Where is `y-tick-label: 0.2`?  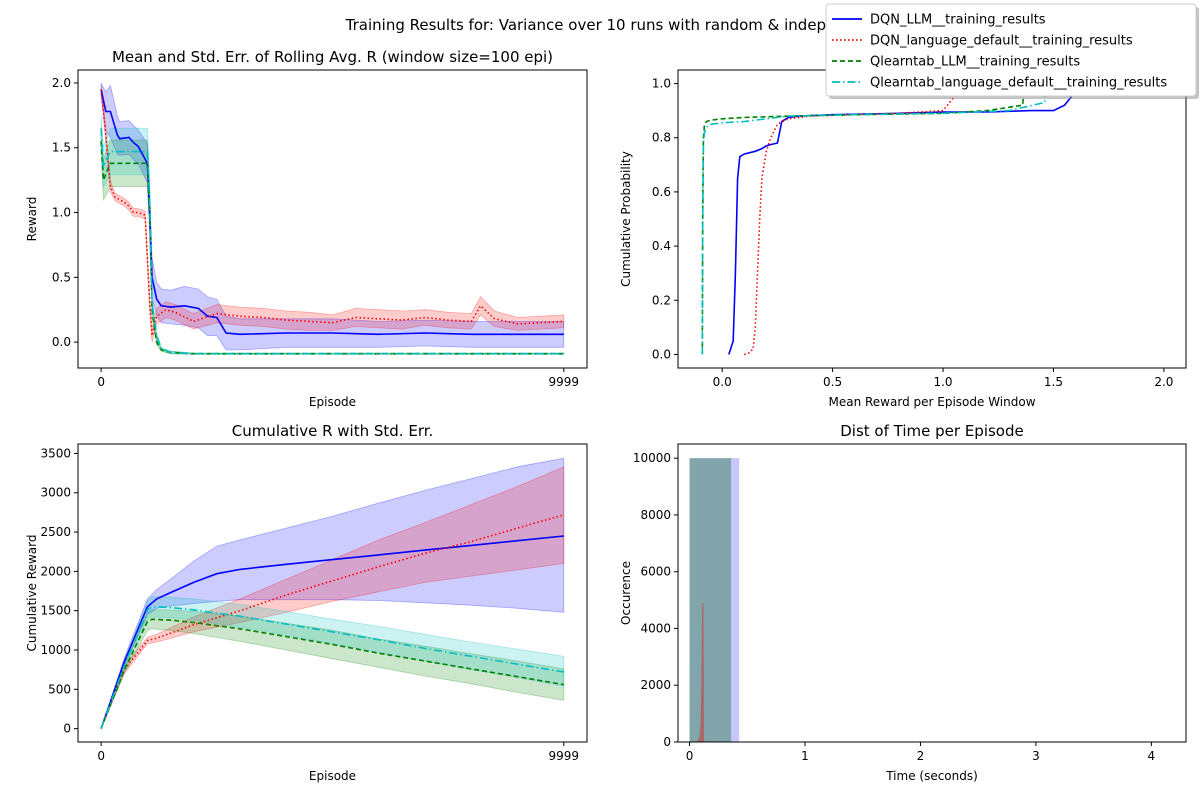 y-tick-label: 0.2 is located at coordinates (661, 300).